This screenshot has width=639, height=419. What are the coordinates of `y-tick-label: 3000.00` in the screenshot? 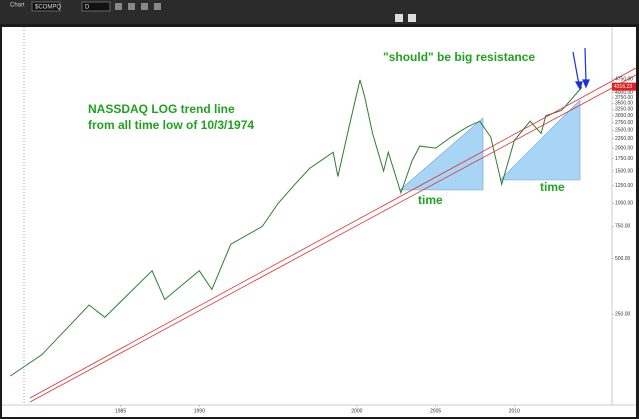 It's located at (624, 116).